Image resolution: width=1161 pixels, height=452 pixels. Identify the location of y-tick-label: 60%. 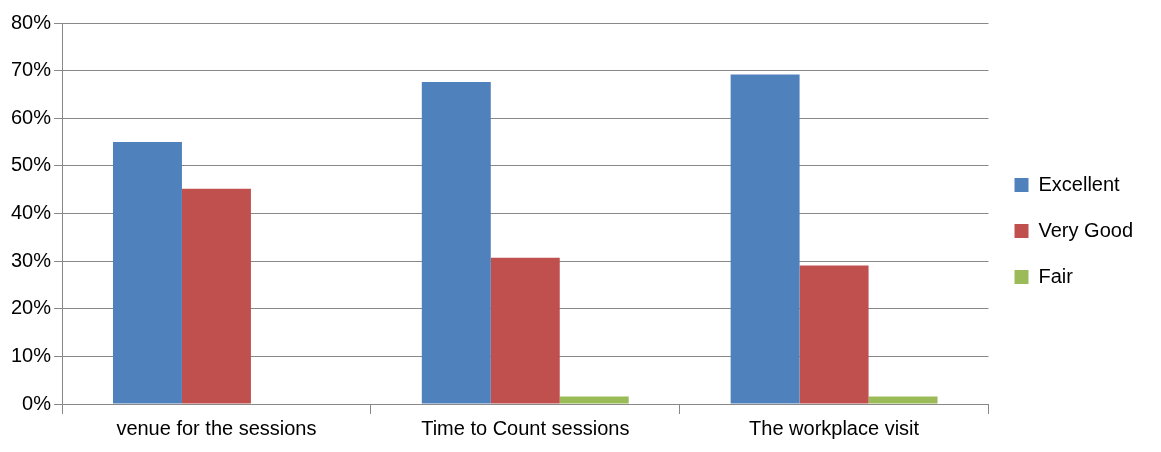
(31, 116).